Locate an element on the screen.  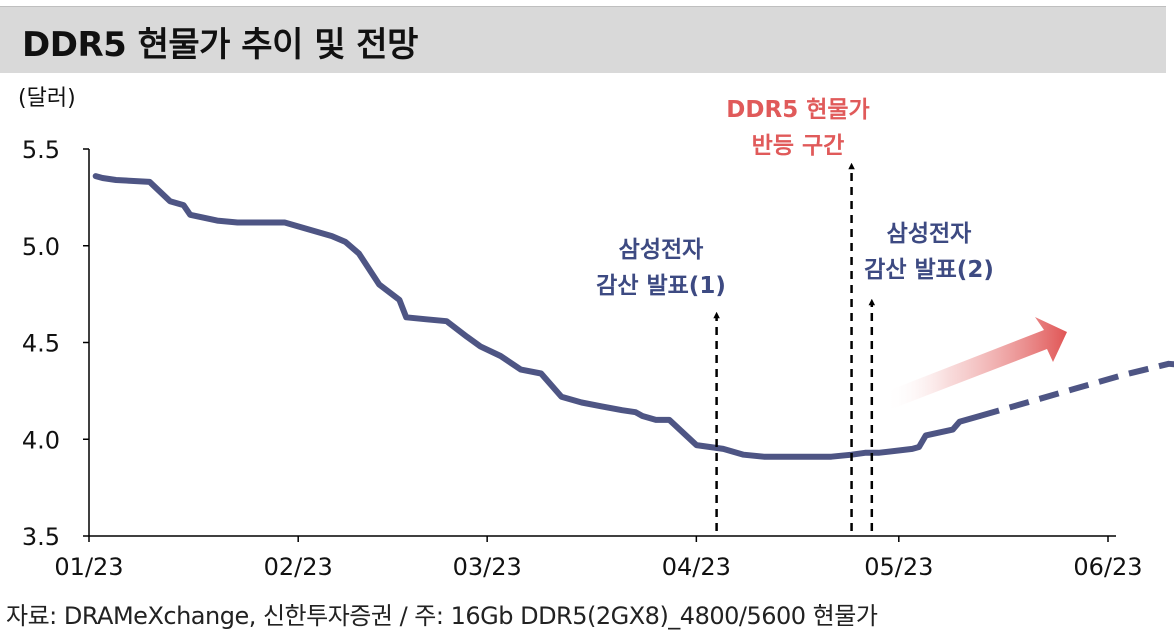
y-tick-label: 4.0 is located at coordinates (41, 440).